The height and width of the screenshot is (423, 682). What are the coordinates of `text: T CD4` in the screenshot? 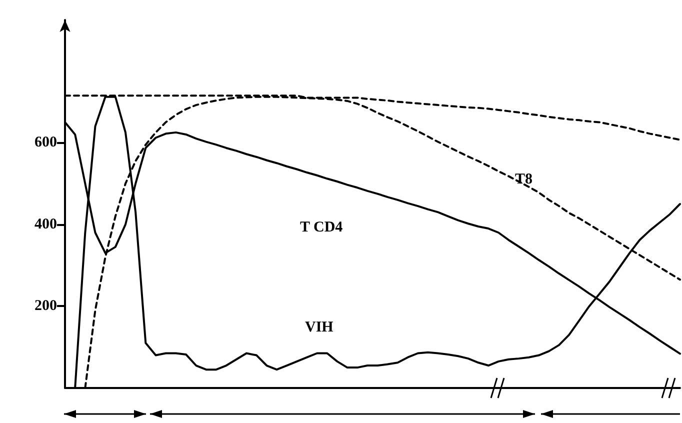 It's located at (322, 228).